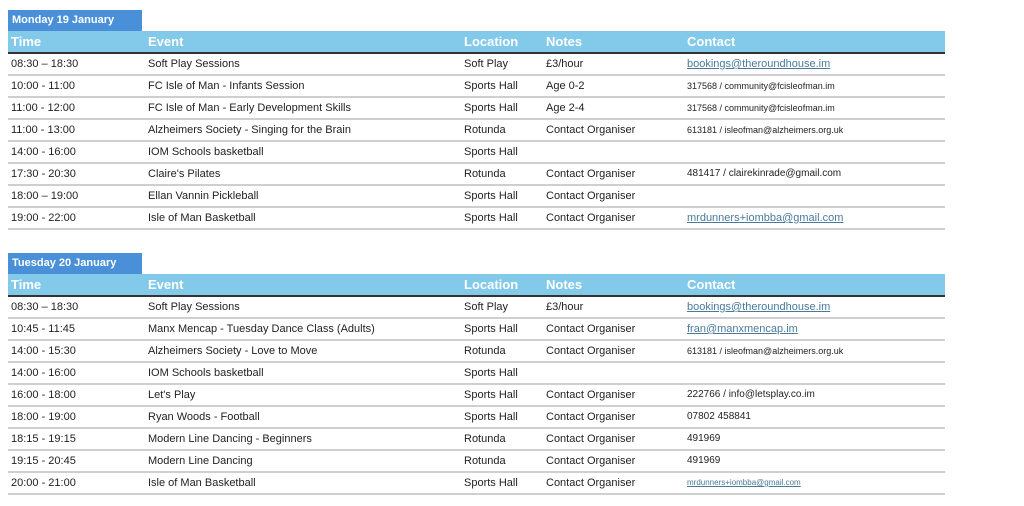  I want to click on cell-time: 18:00 – 19:00, so click(45, 196).